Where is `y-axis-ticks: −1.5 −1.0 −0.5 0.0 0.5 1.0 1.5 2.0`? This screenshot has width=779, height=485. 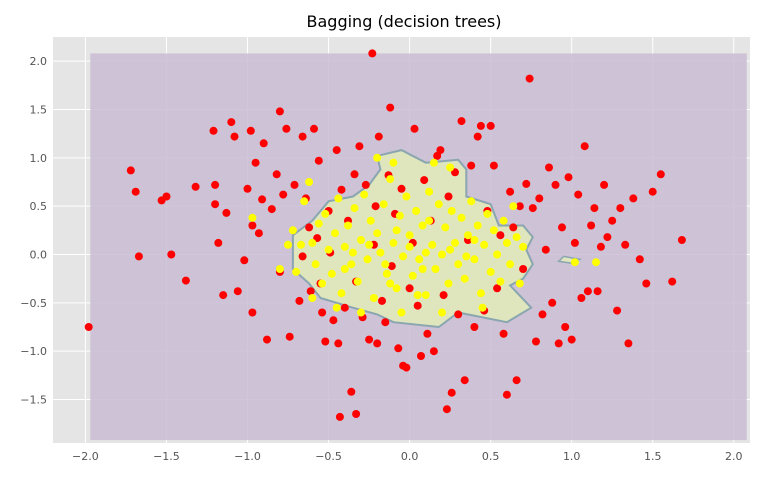
y-axis-ticks: −1.5 −1.0 −0.5 0.0 0.5 1.0 1.5 2.0 is located at coordinates (33, 230).